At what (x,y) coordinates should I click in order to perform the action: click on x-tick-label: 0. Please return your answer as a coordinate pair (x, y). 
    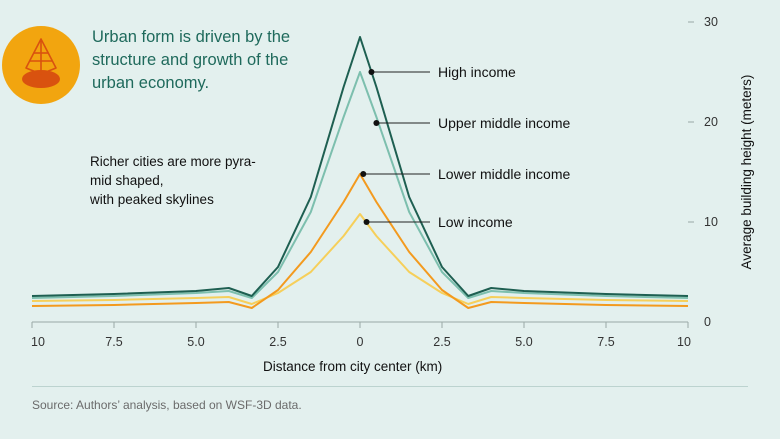
    Looking at the image, I should click on (360, 342).